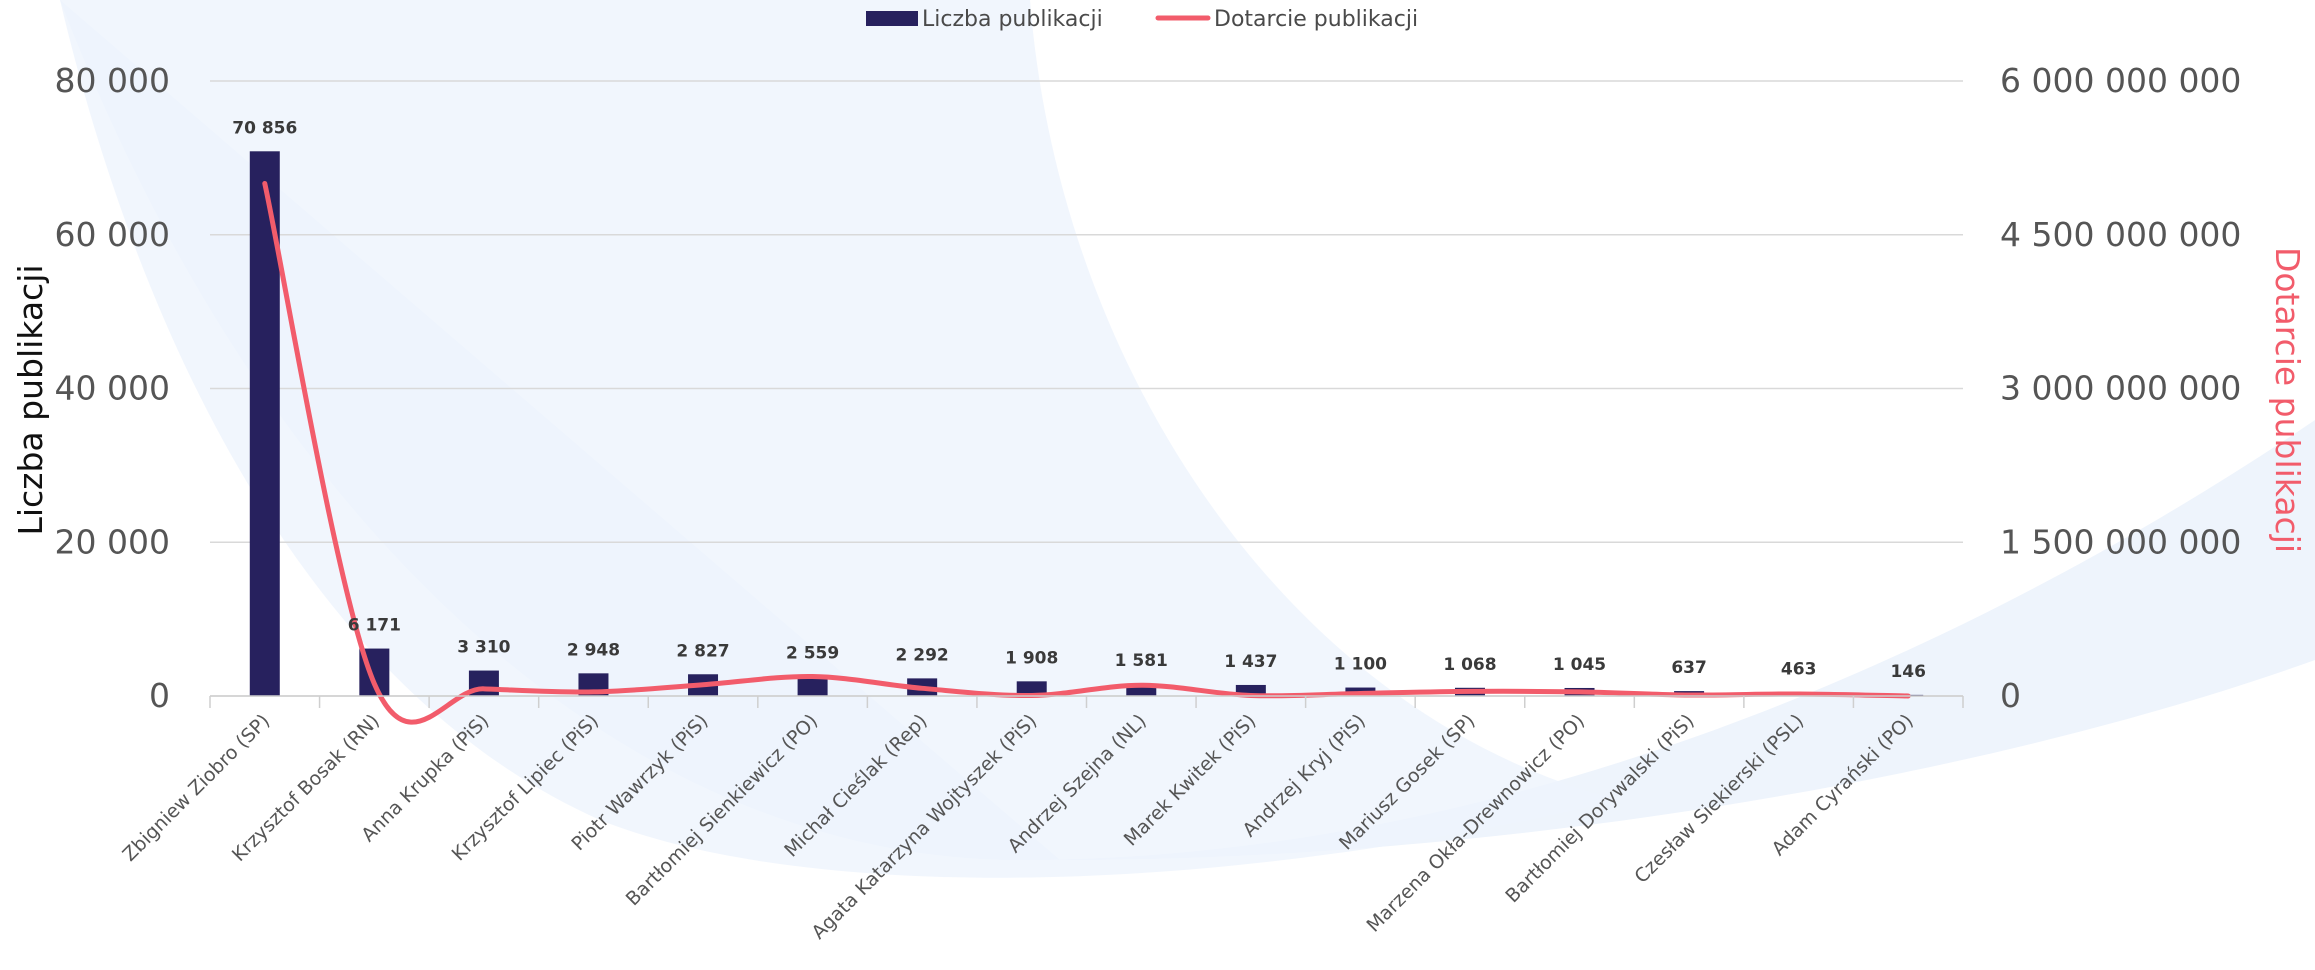  I want to click on y-right-tick-label: 6 000 000 000, so click(2120, 80).